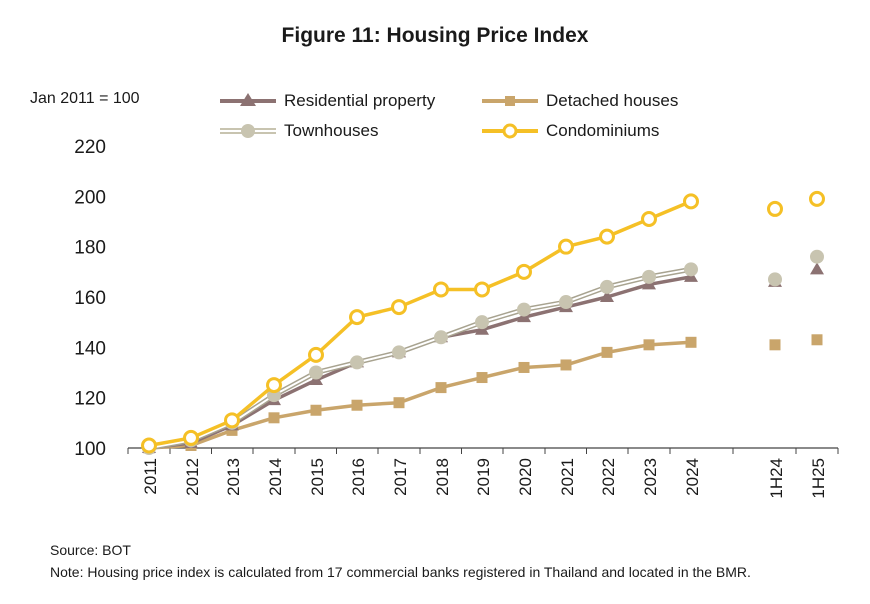 The width and height of the screenshot is (870, 604). Describe the element at coordinates (357, 405) in the screenshot. I see `point-detached-2016` at that location.